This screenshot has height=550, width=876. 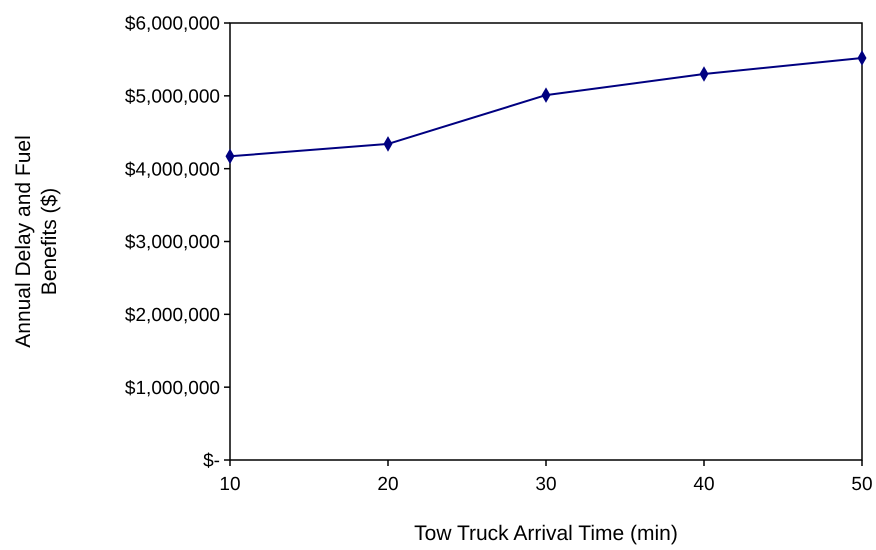 I want to click on y-tick-label: $4,000,000, so click(x=172, y=169).